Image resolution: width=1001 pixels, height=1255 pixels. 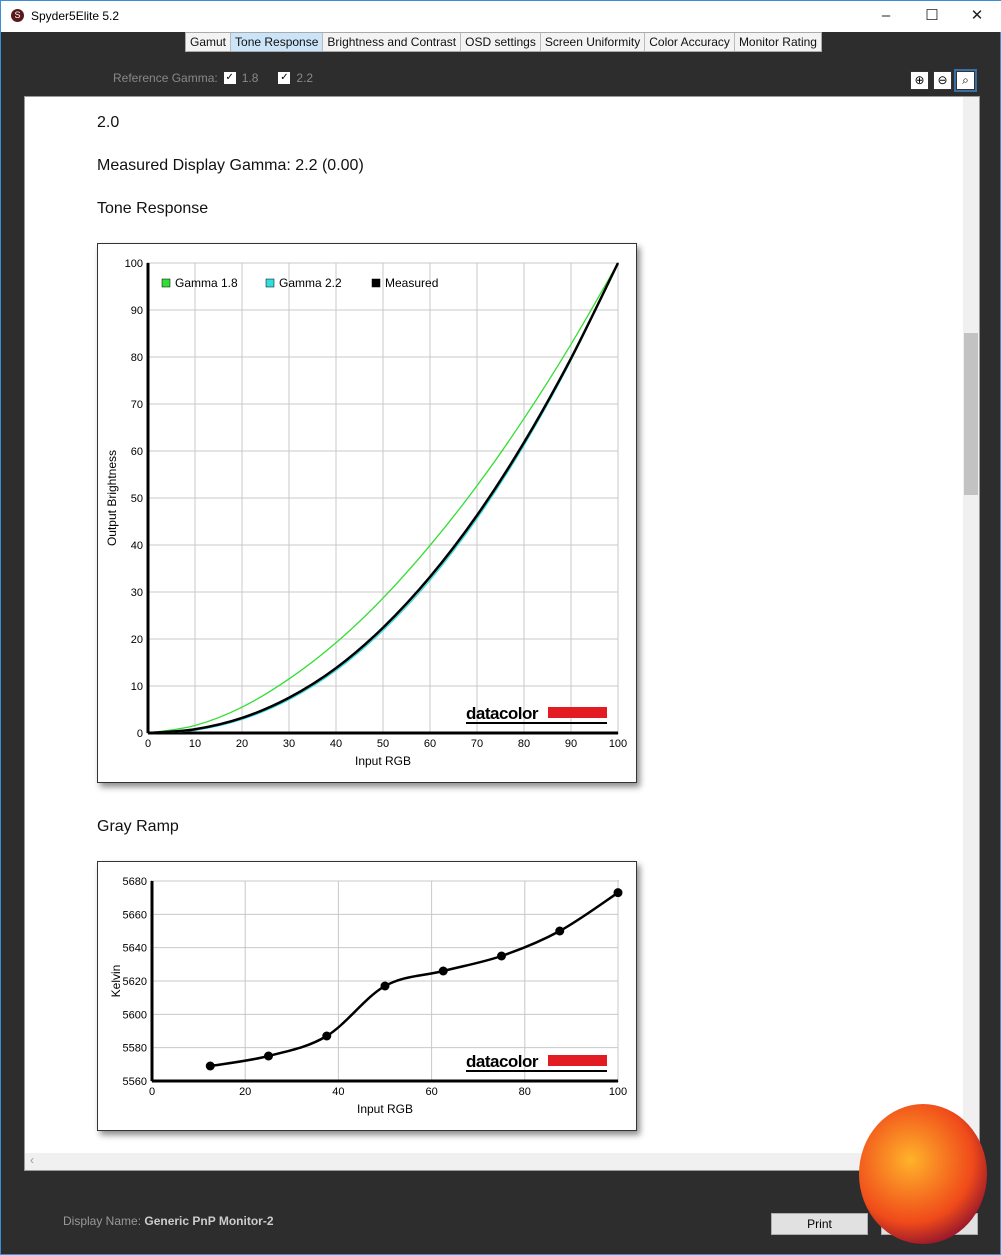 What do you see at coordinates (17, 15) in the screenshot?
I see `app-icon: S` at bounding box center [17, 15].